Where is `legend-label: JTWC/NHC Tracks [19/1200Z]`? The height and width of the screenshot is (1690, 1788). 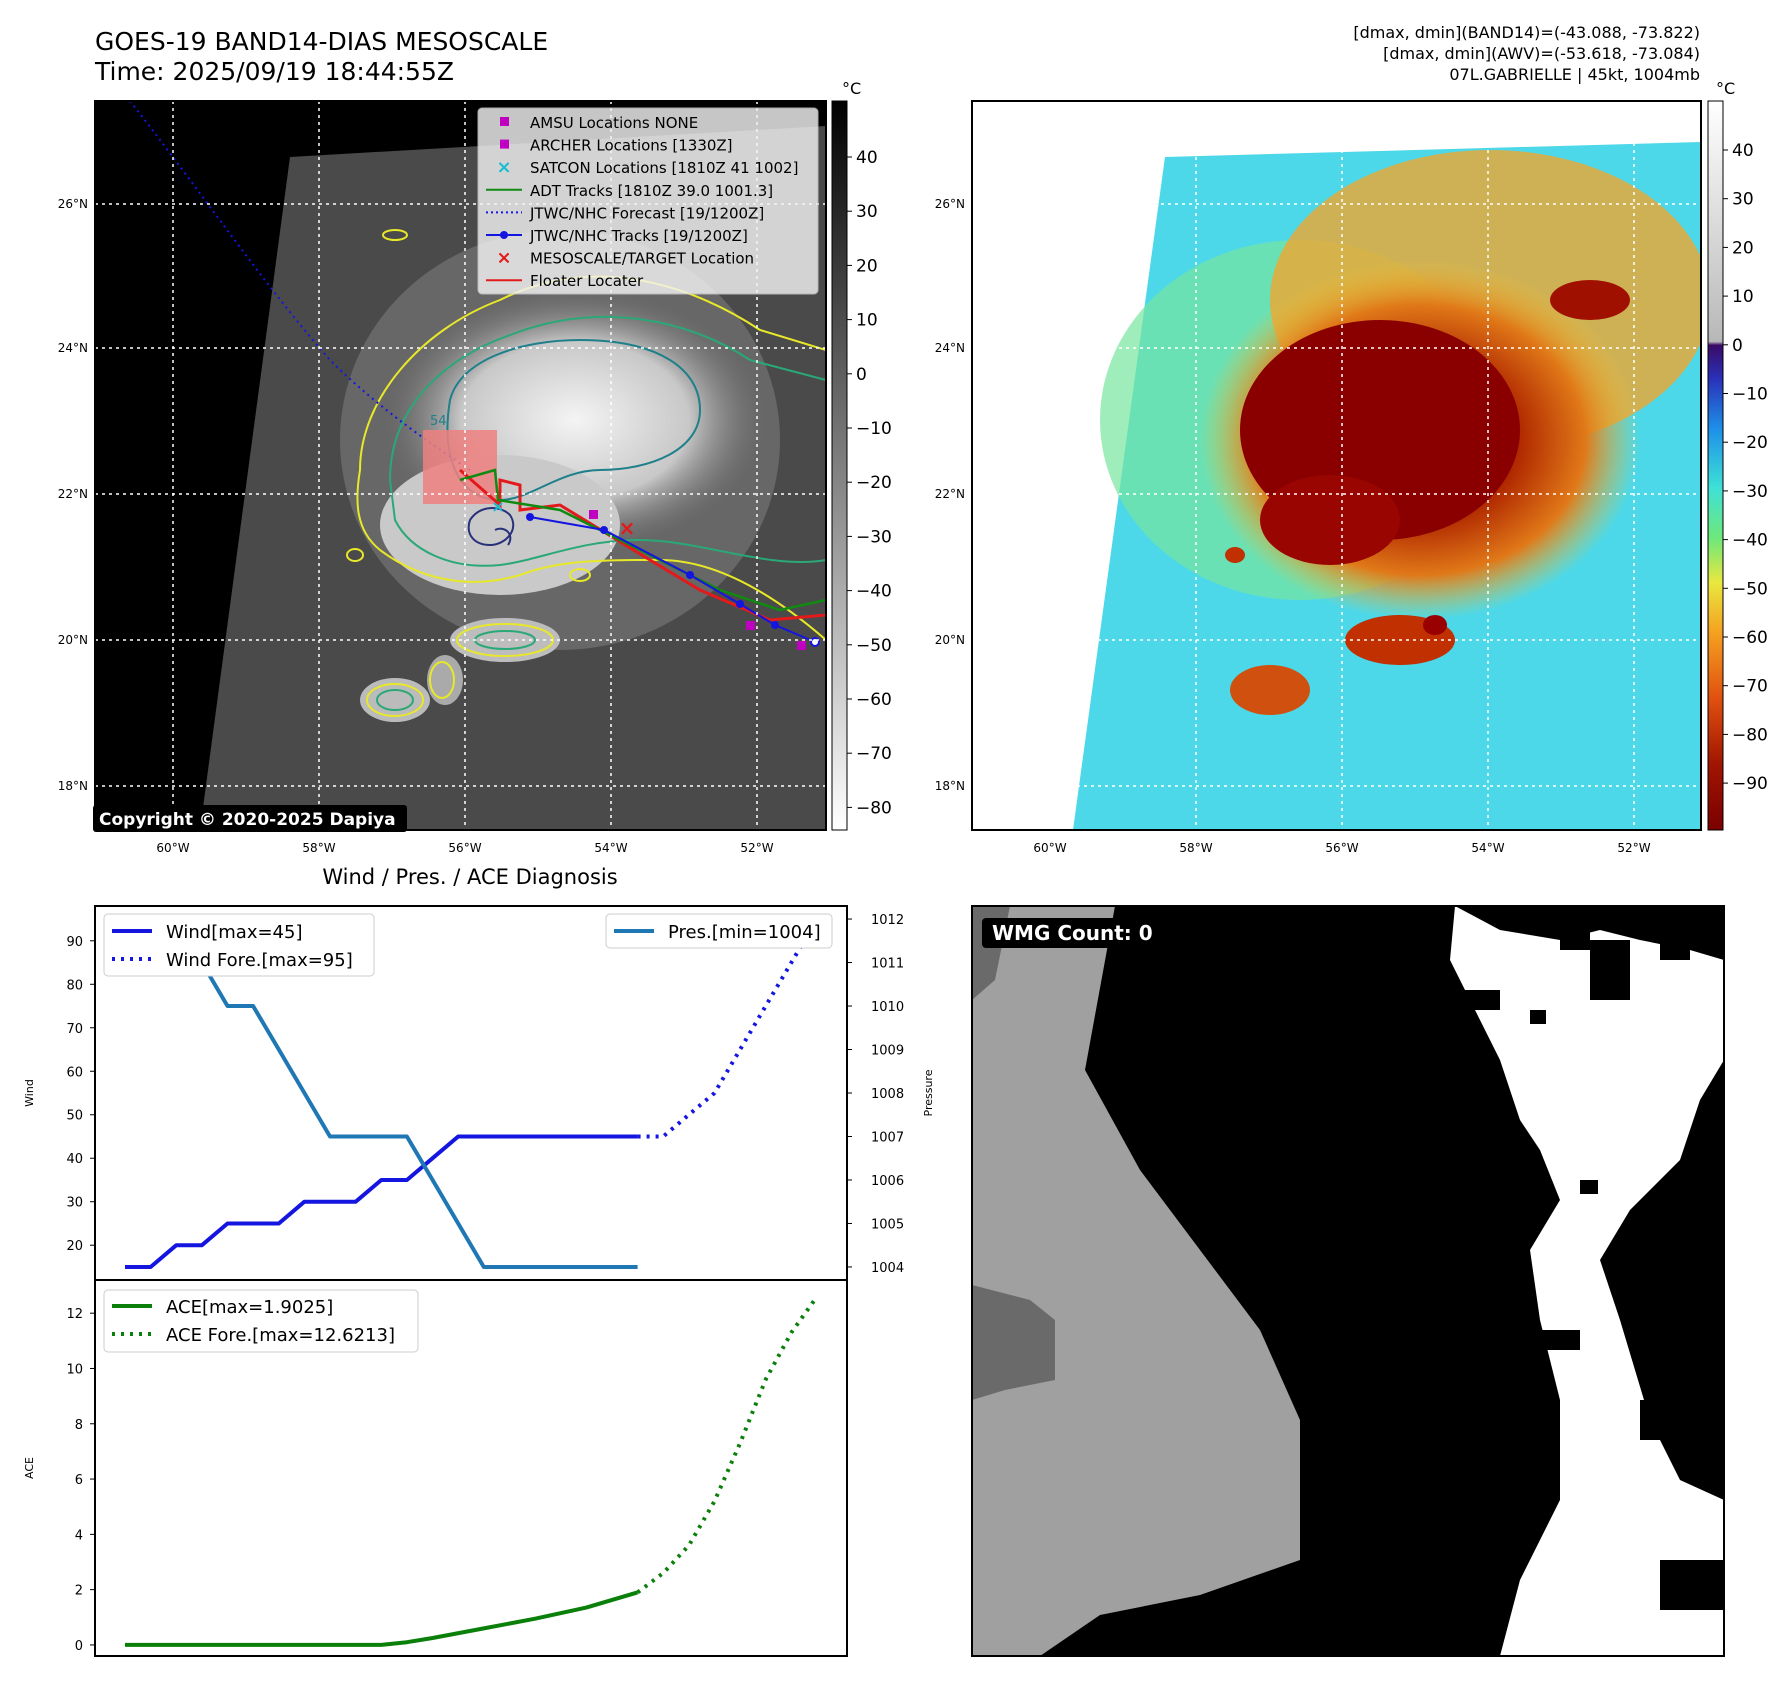 legend-label: JTWC/NHC Tracks [19/1200Z] is located at coordinates (638, 236).